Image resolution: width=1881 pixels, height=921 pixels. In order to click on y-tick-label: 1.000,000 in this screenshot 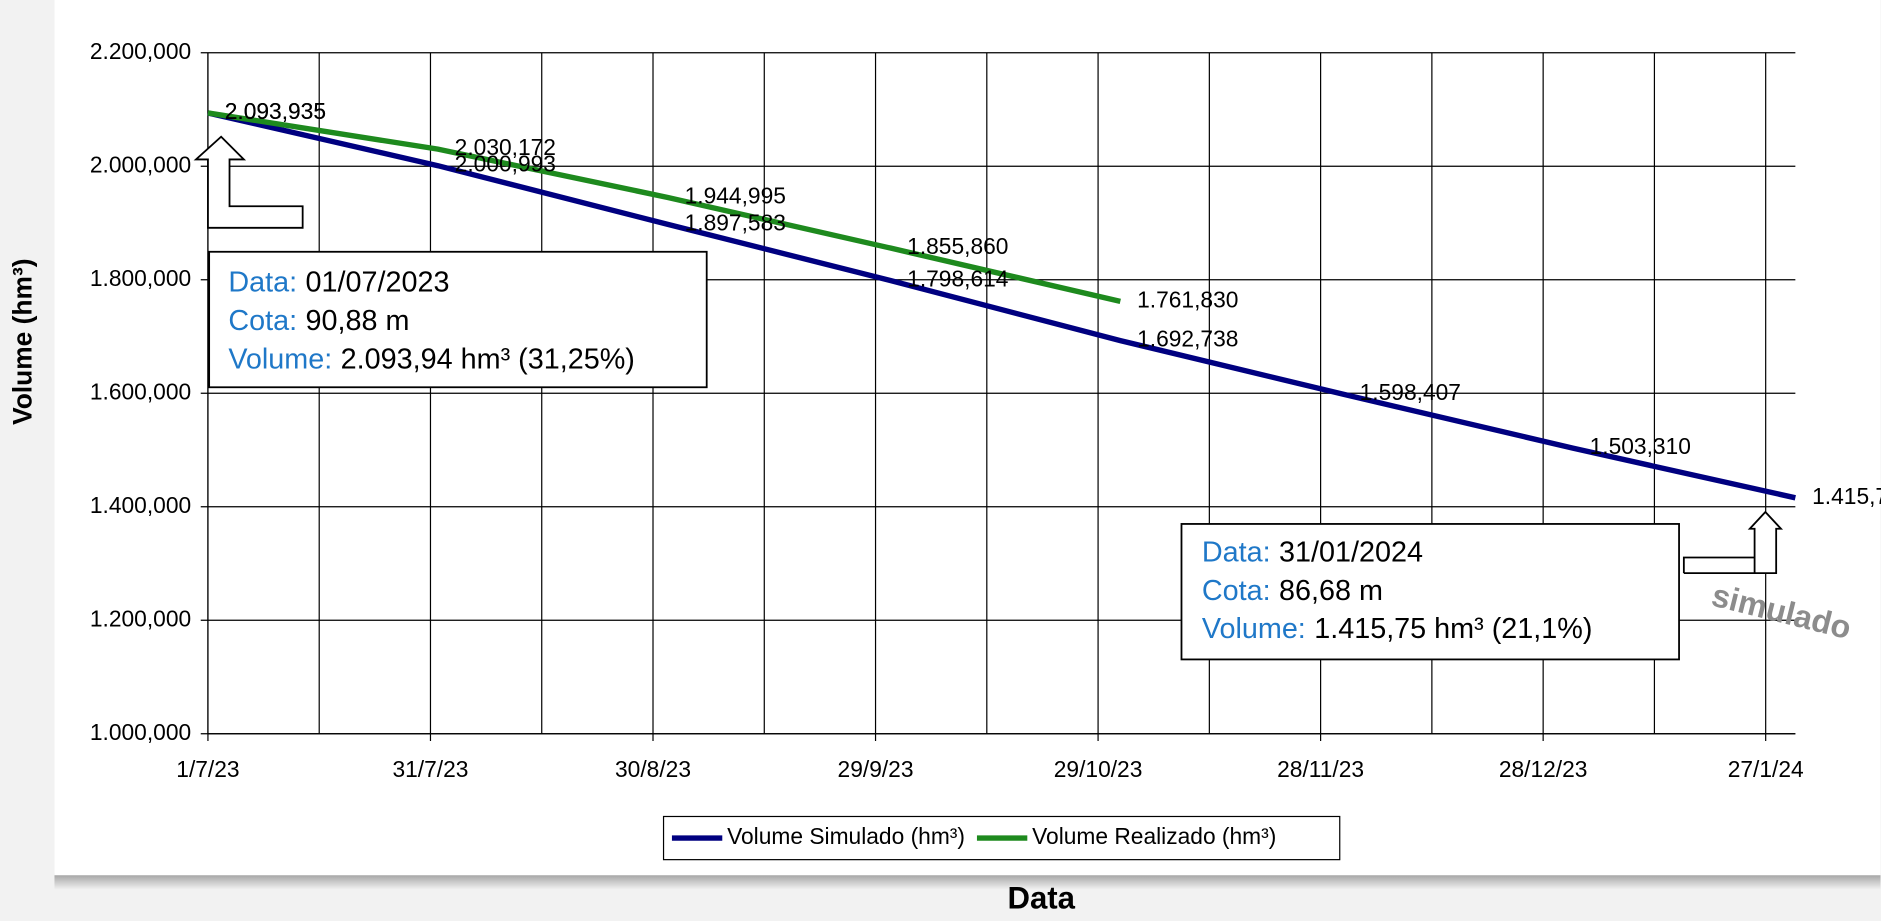, I will do `click(140, 732)`.